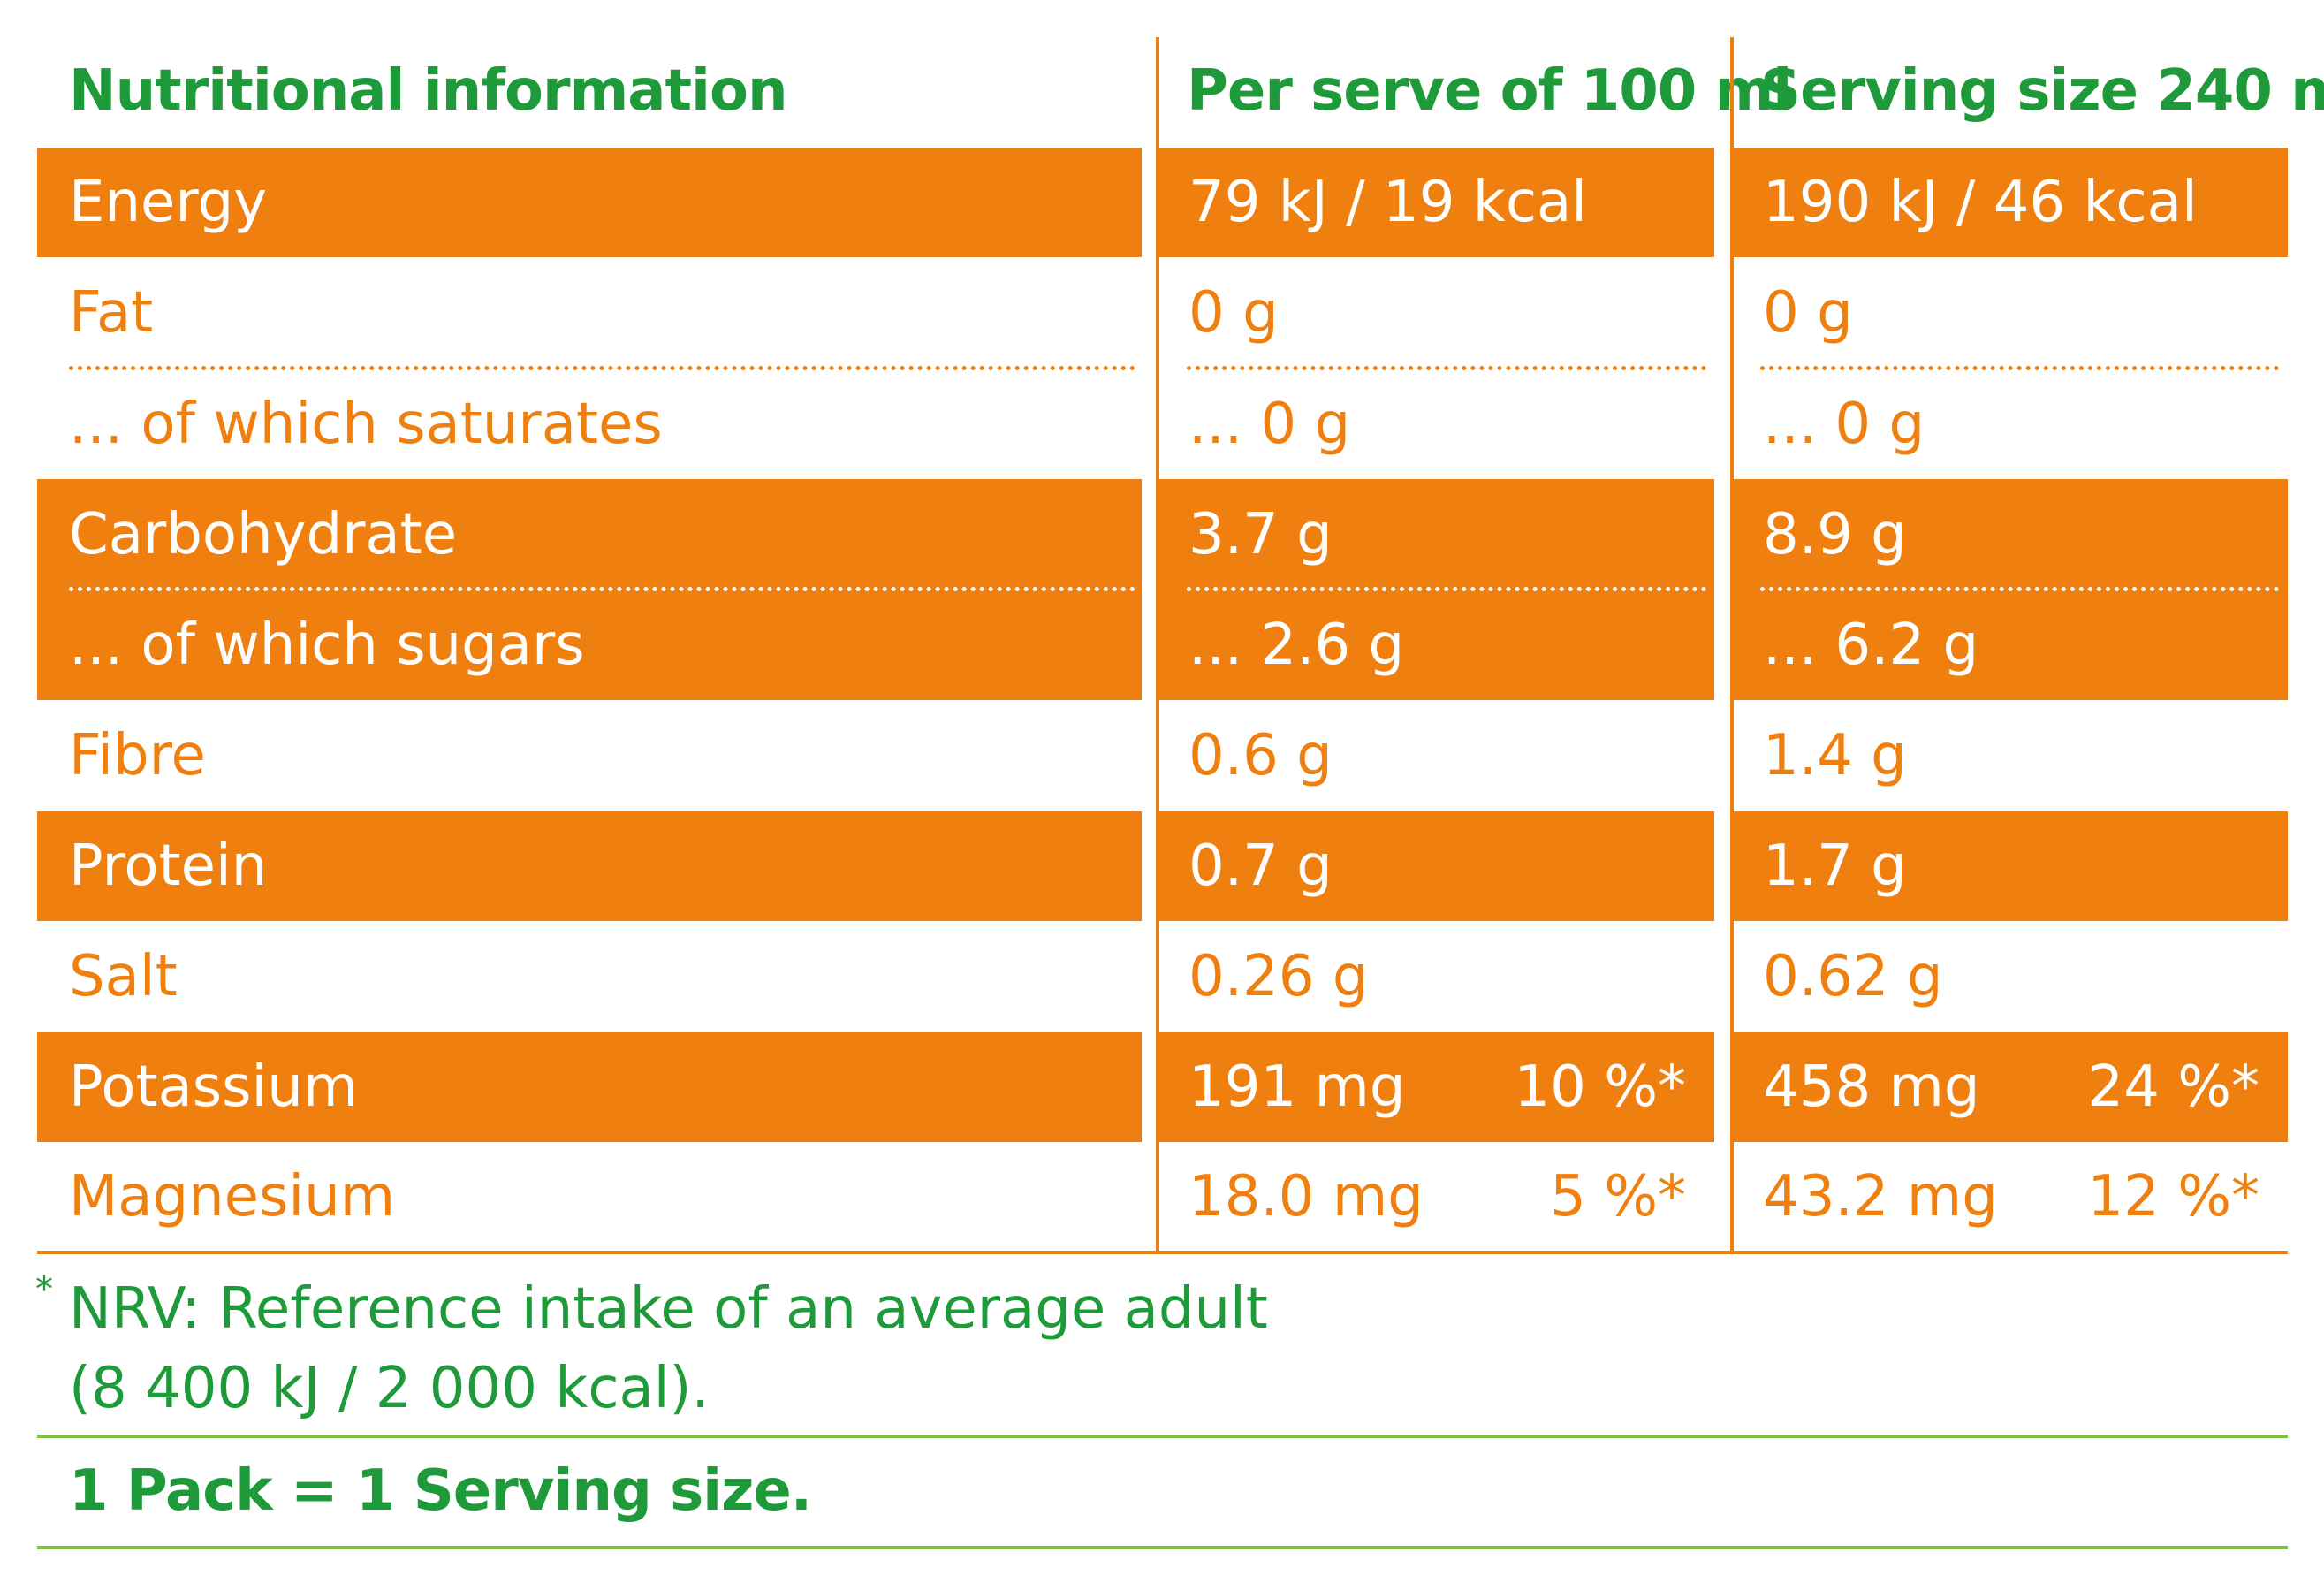  I want to click on row-energy-serving-cell: 190 kJ / 46 kcal, so click(2011, 202).